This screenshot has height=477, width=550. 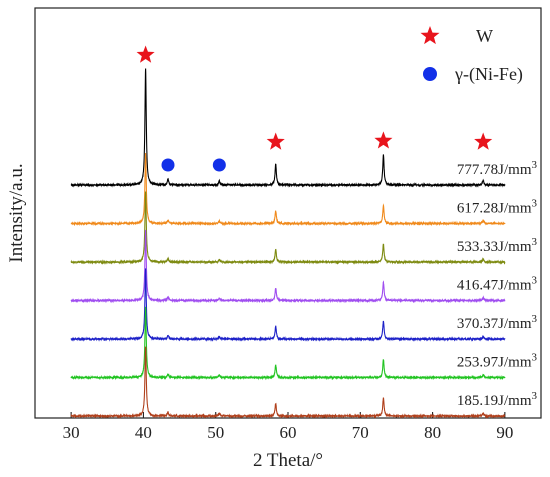 What do you see at coordinates (288, 460) in the screenshot?
I see `x-axis-title: 2 Theta/°` at bounding box center [288, 460].